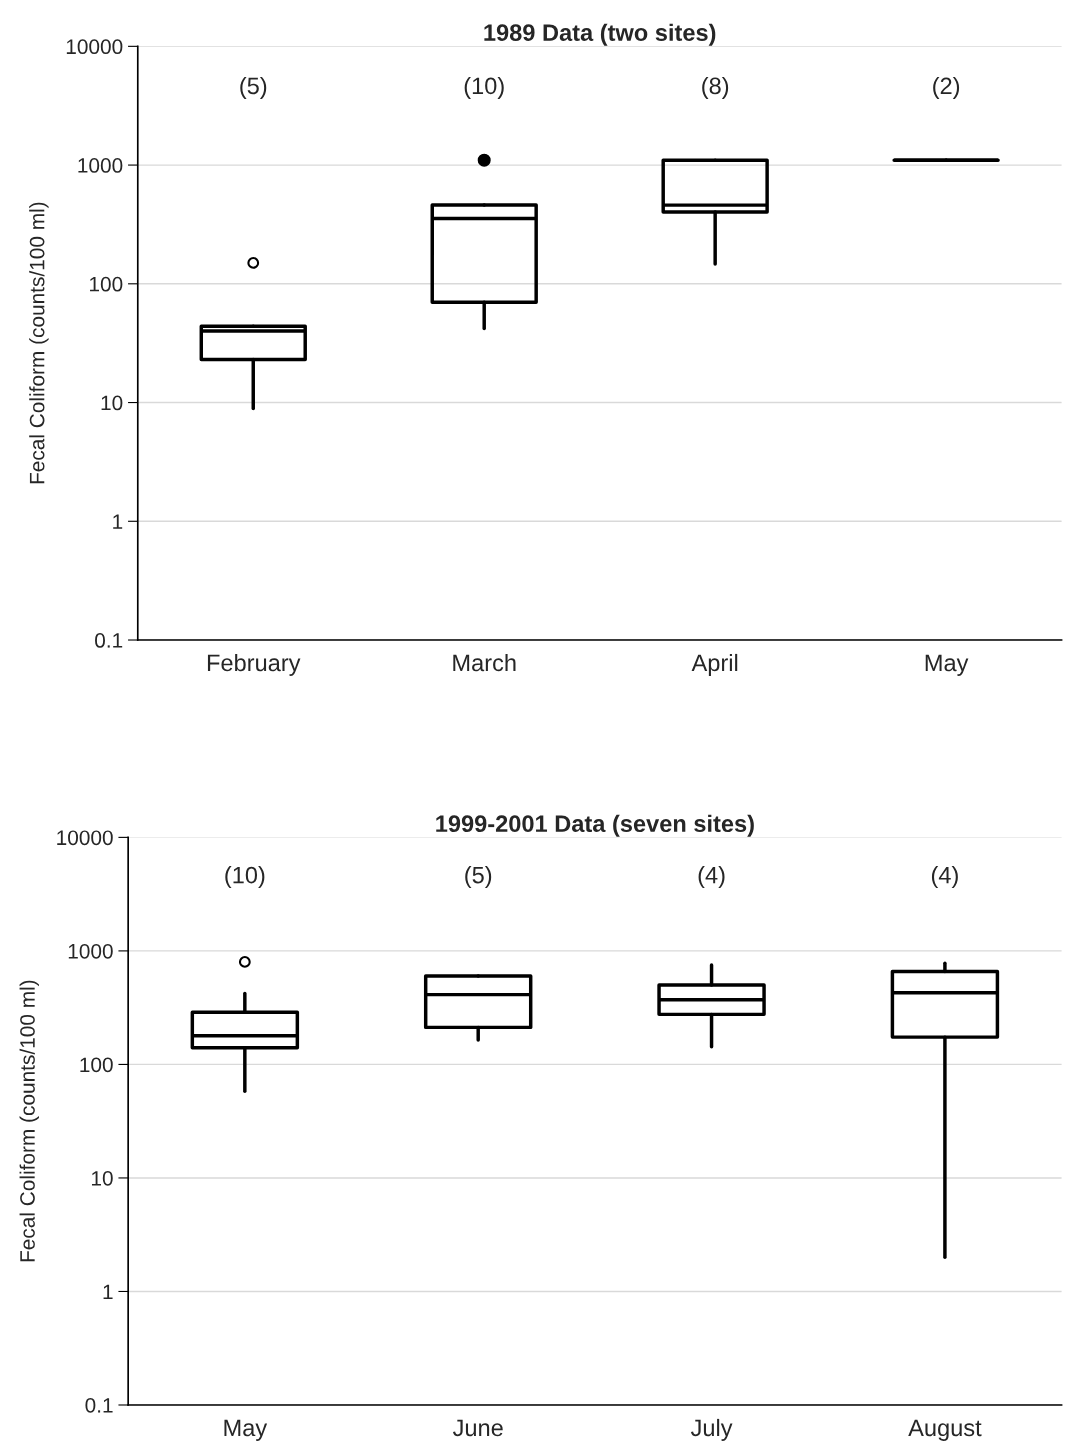 The image size is (1068, 1448). Describe the element at coordinates (711, 1429) in the screenshot. I see `x-tick-label: July` at that location.